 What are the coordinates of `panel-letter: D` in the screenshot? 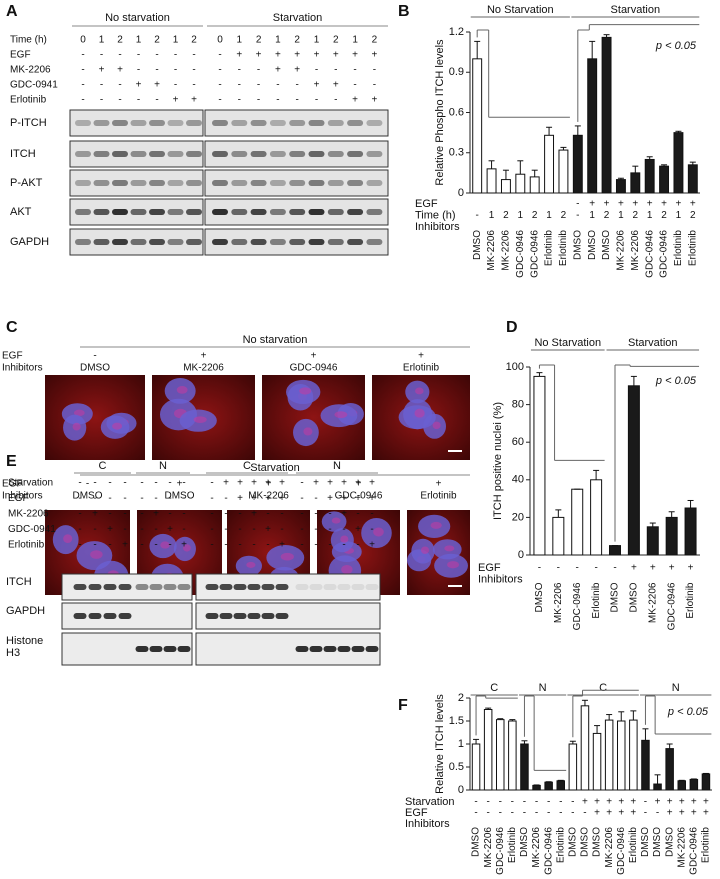 It's located at (512, 327).